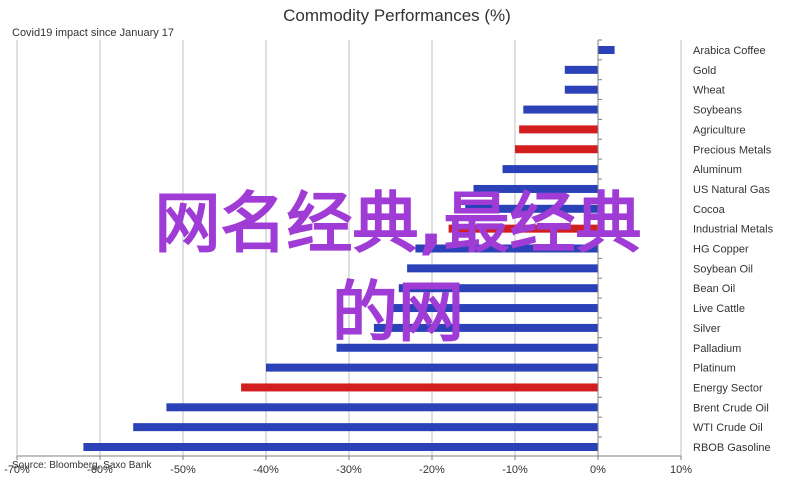 The height and width of the screenshot is (500, 794). I want to click on x-tick-label: -30%, so click(349, 470).